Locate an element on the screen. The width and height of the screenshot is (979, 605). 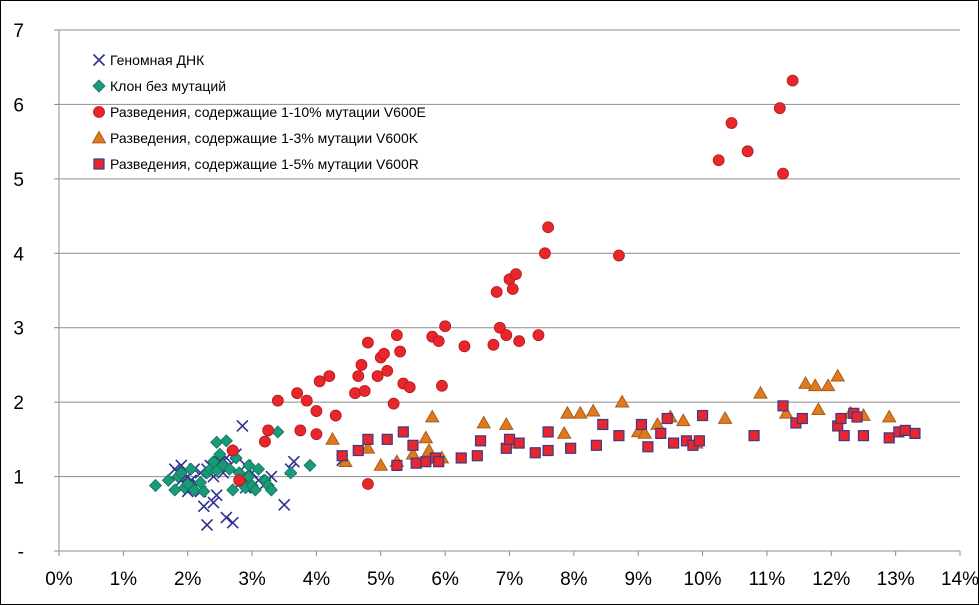
y-tick-label: - is located at coordinates (21, 552).